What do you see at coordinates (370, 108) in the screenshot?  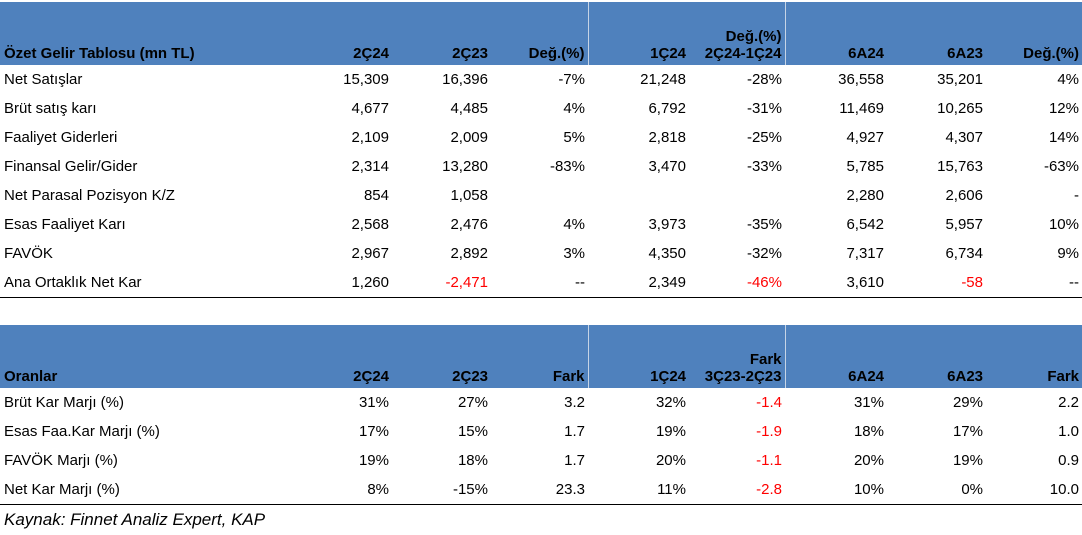 I see `table-cell: 4,677` at bounding box center [370, 108].